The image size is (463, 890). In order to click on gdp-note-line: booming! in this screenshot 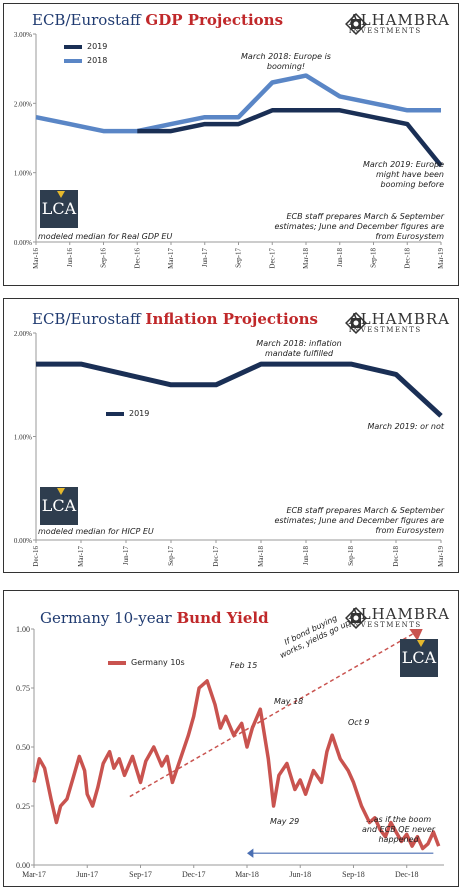, I will do `click(286, 66)`.